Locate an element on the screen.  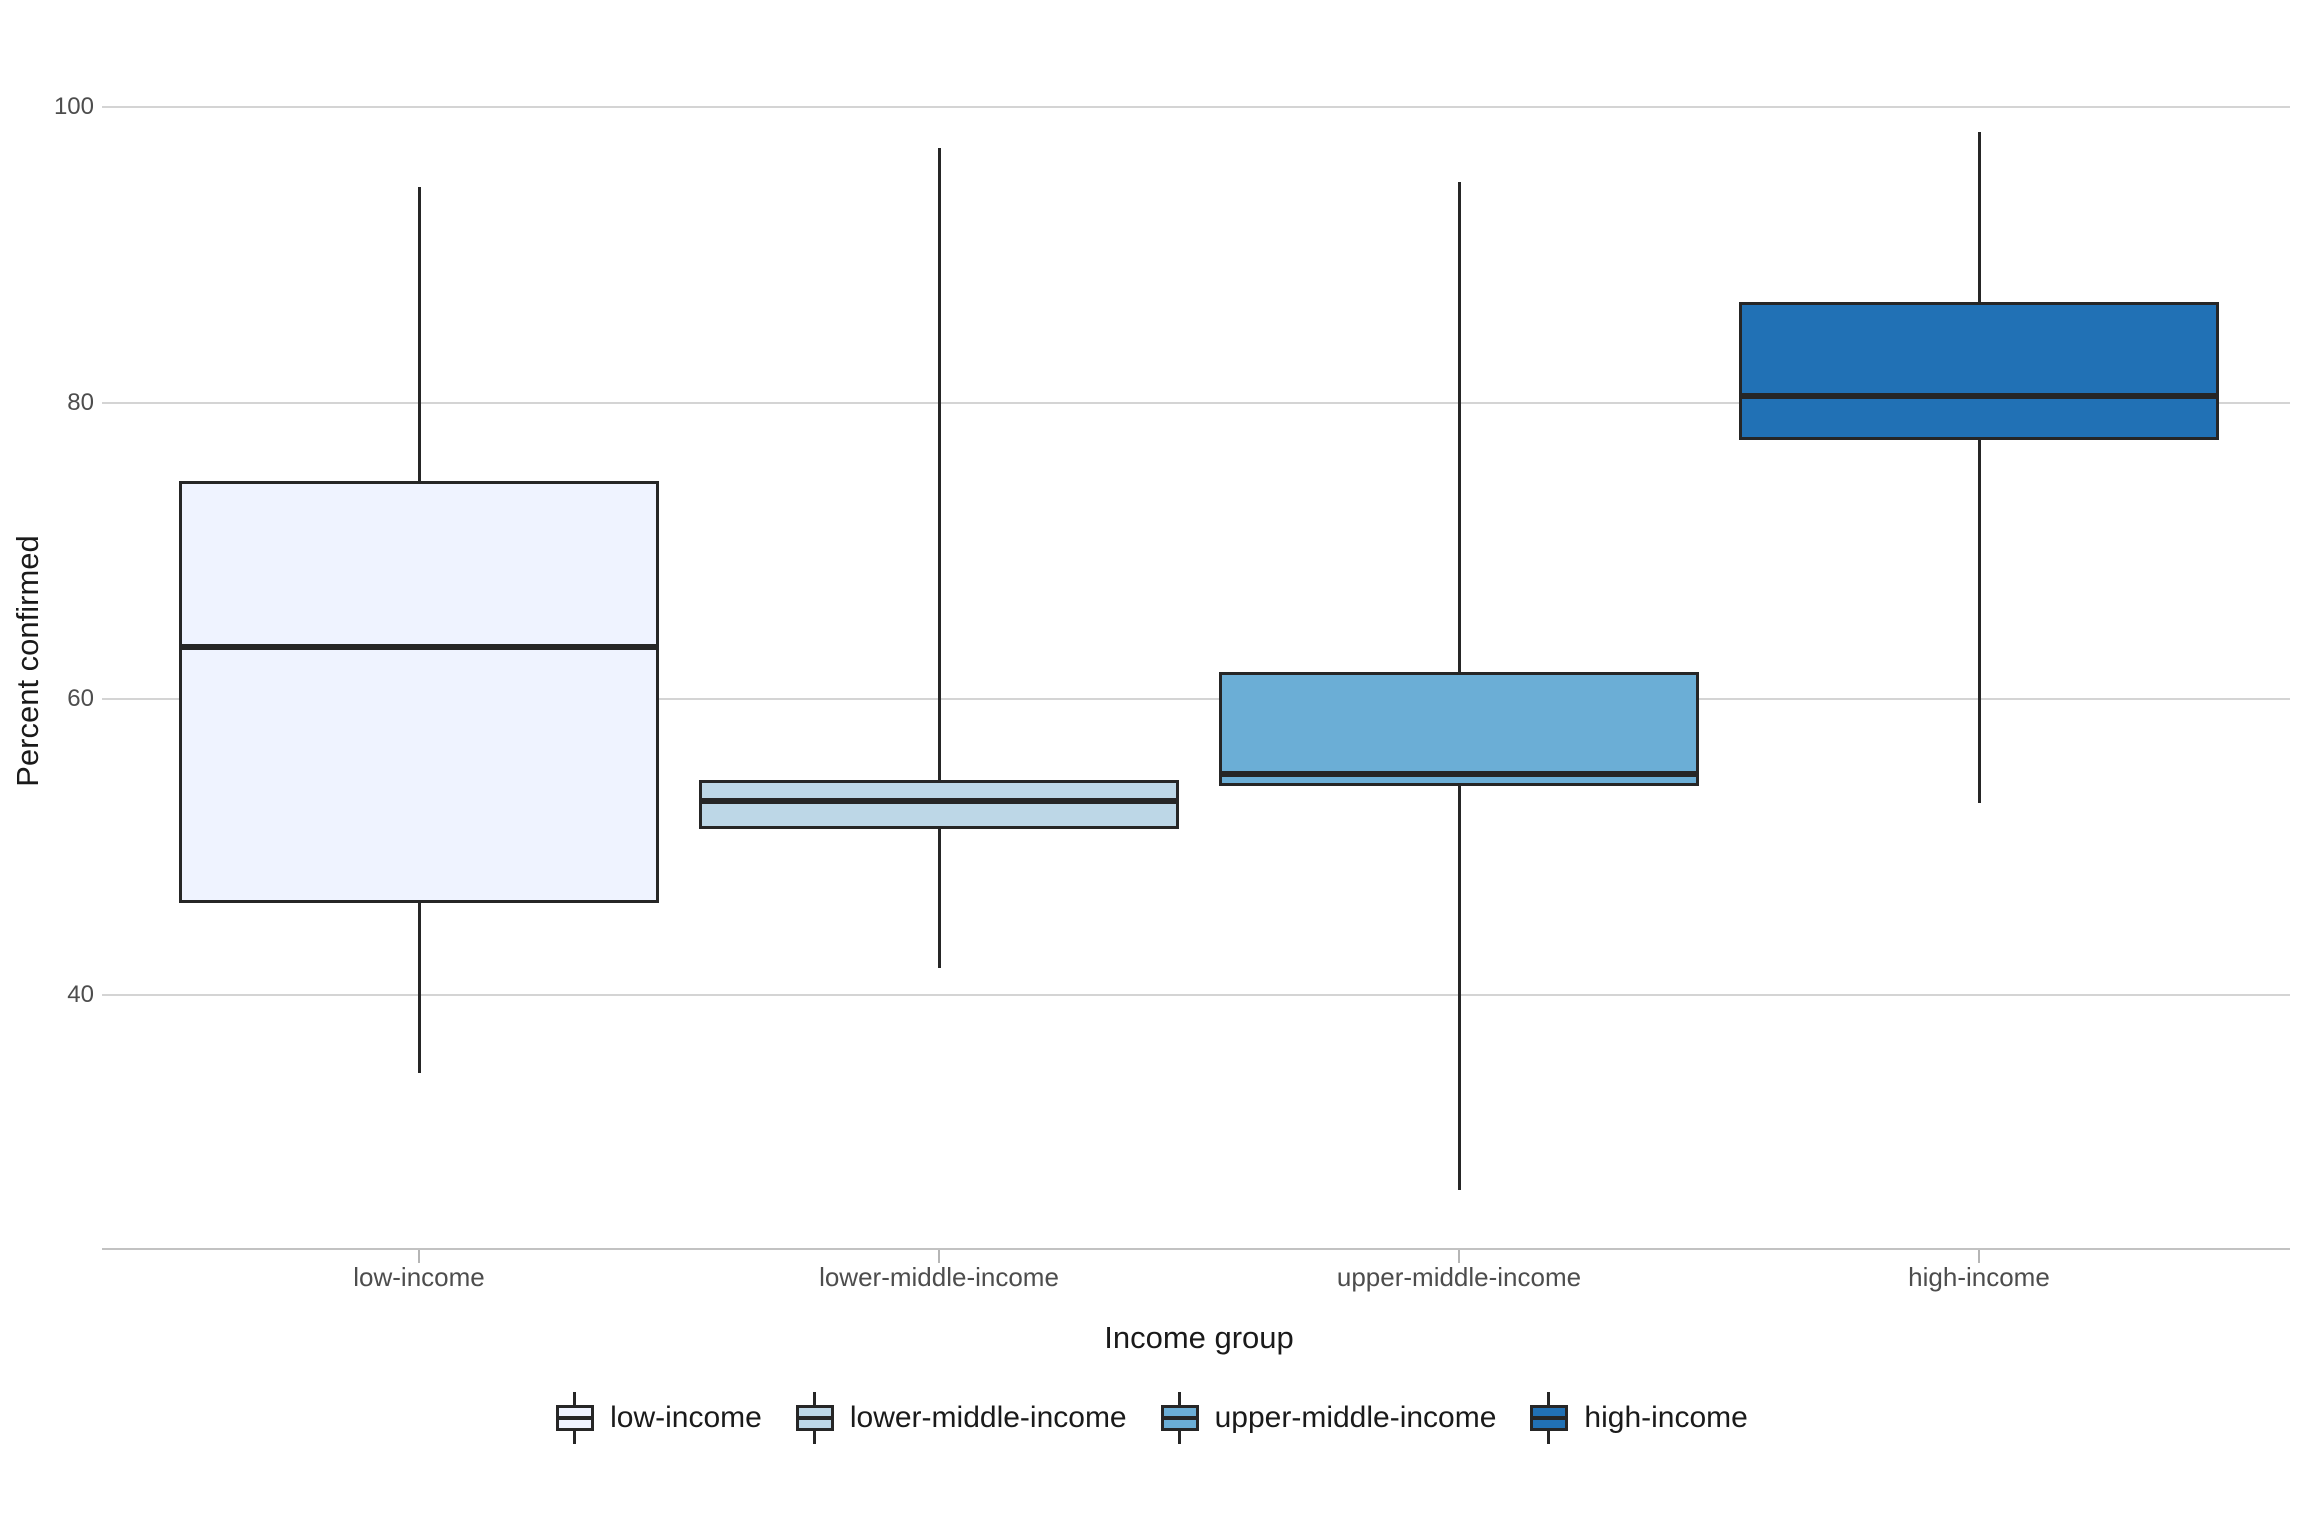
legend-item-low-income: low-income is located at coordinates (659, 1418).